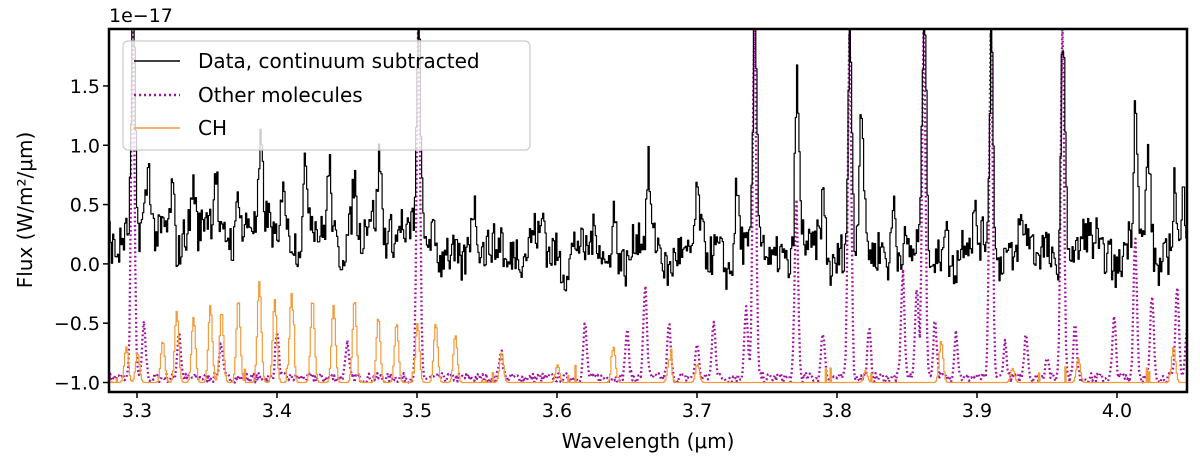 Image resolution: width=1200 pixels, height=460 pixels. What do you see at coordinates (77, 384) in the screenshot?
I see `y-tick-label: −1.0` at bounding box center [77, 384].